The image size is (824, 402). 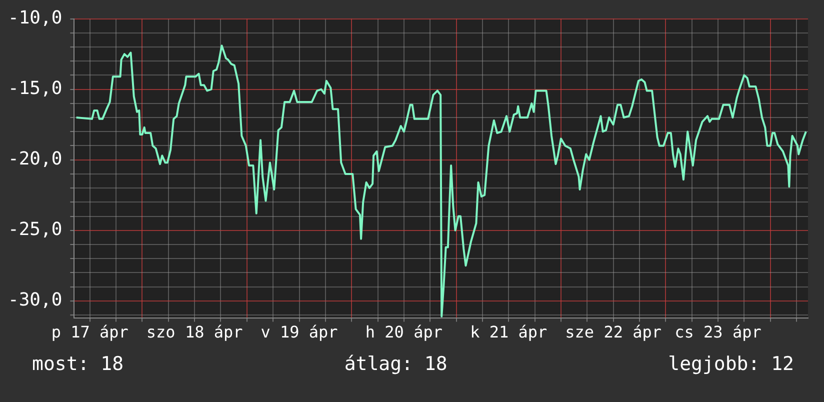 What do you see at coordinates (404, 332) in the screenshot?
I see `x-tick-label: h 20 ápr` at bounding box center [404, 332].